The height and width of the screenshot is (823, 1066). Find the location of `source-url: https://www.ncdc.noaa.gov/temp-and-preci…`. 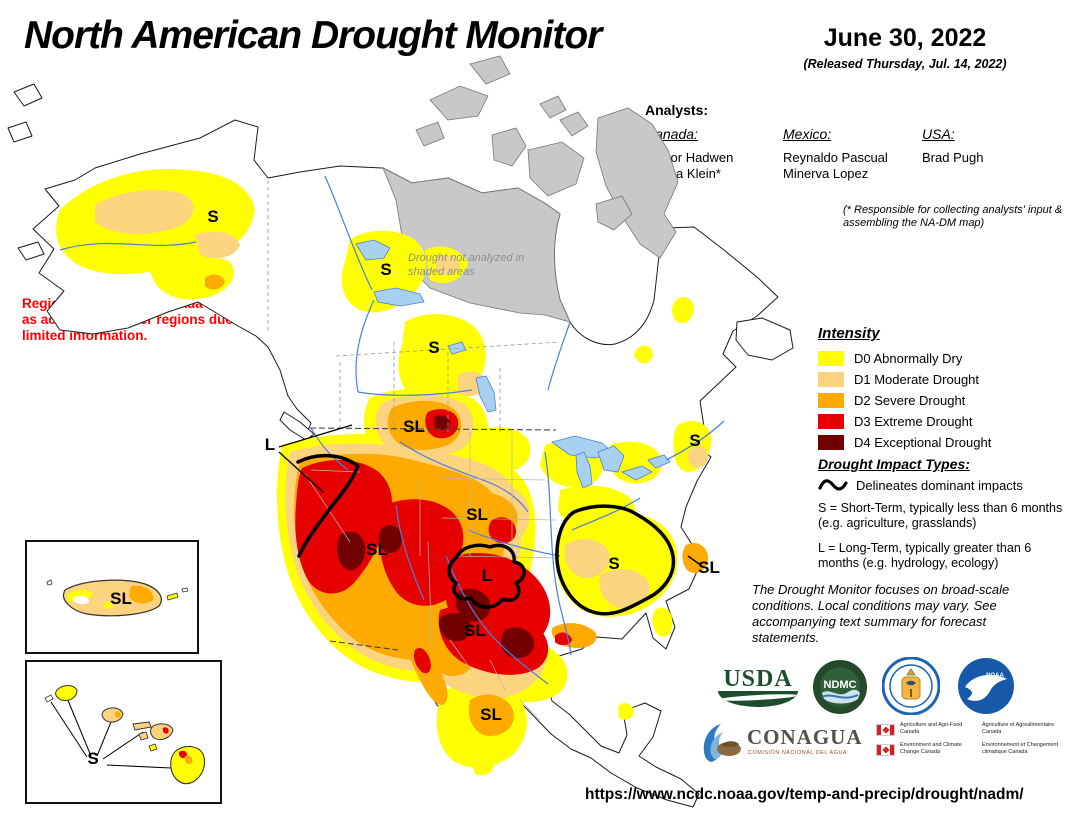

source-url: https://www.ncdc.noaa.gov/temp-and-preci… is located at coordinates (804, 794).